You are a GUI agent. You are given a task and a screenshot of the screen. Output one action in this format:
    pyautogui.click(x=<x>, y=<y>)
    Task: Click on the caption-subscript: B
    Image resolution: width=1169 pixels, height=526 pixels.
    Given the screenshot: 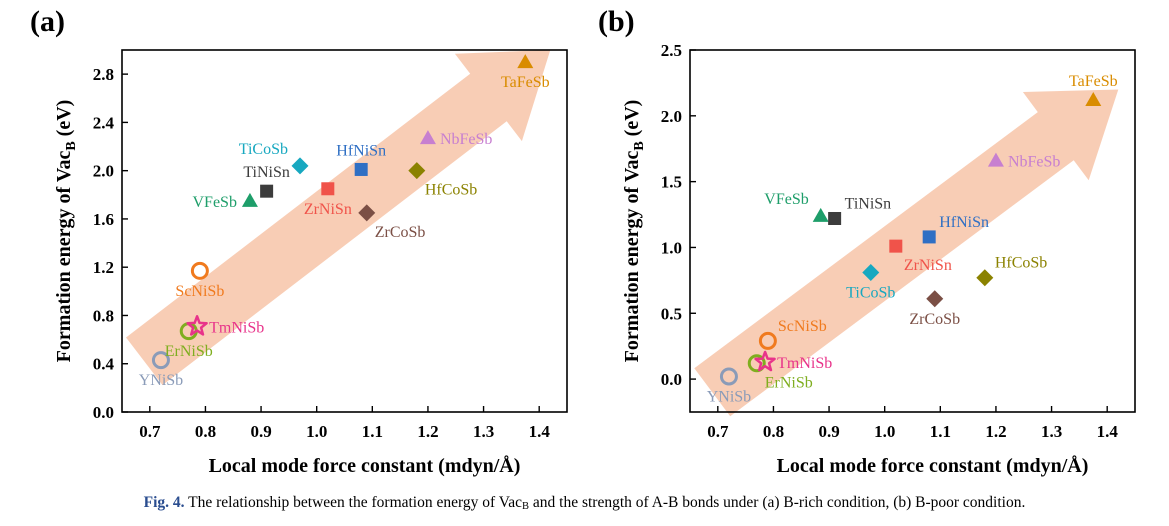 What is the action you would take?
    pyautogui.click(x=526, y=506)
    